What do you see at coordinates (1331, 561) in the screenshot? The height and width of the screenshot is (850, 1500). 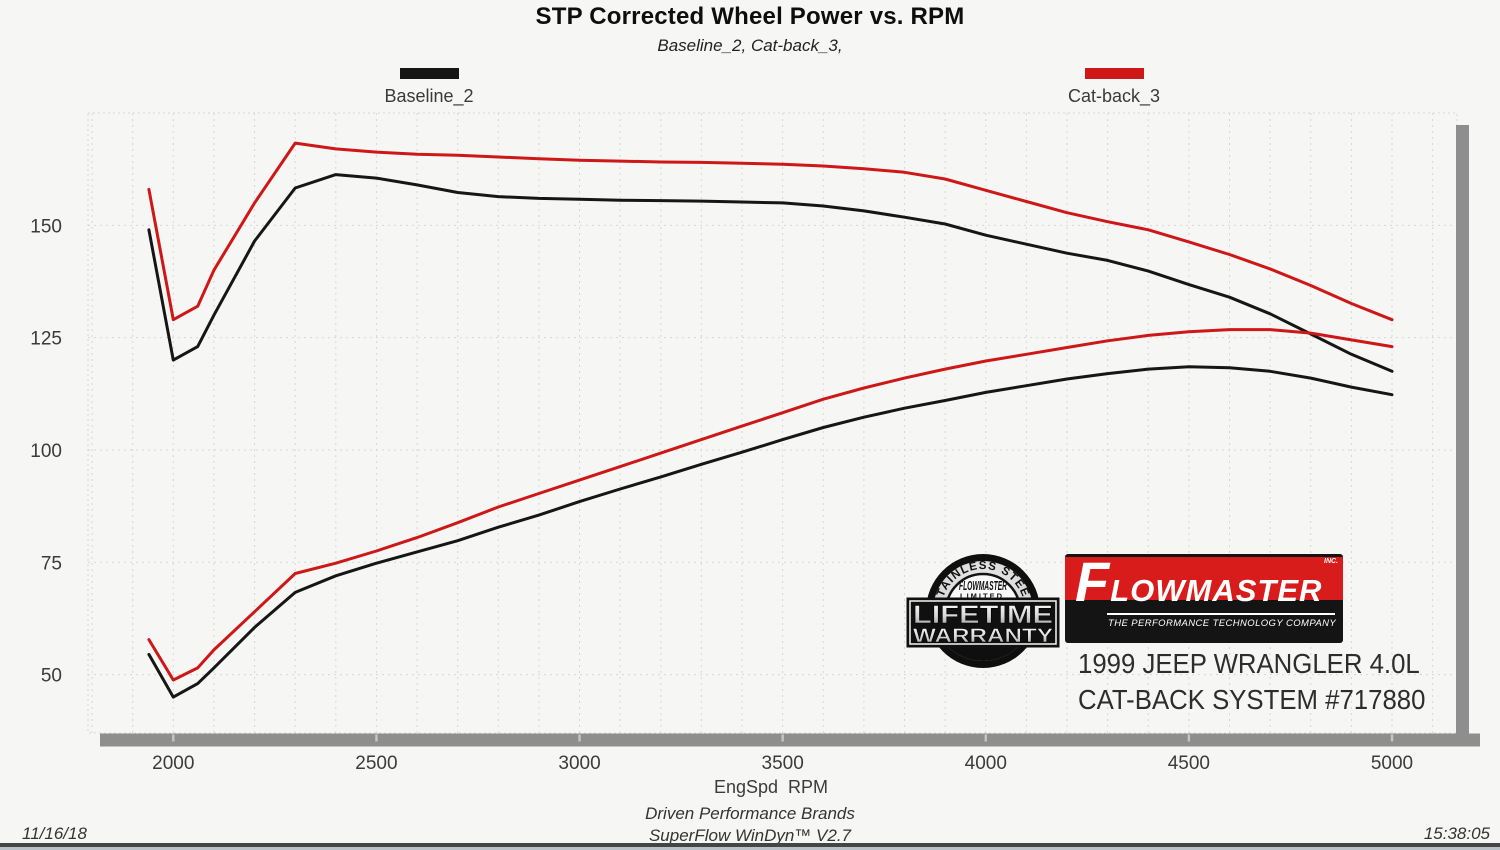 I see `flowmaster-inc-text: INC.` at bounding box center [1331, 561].